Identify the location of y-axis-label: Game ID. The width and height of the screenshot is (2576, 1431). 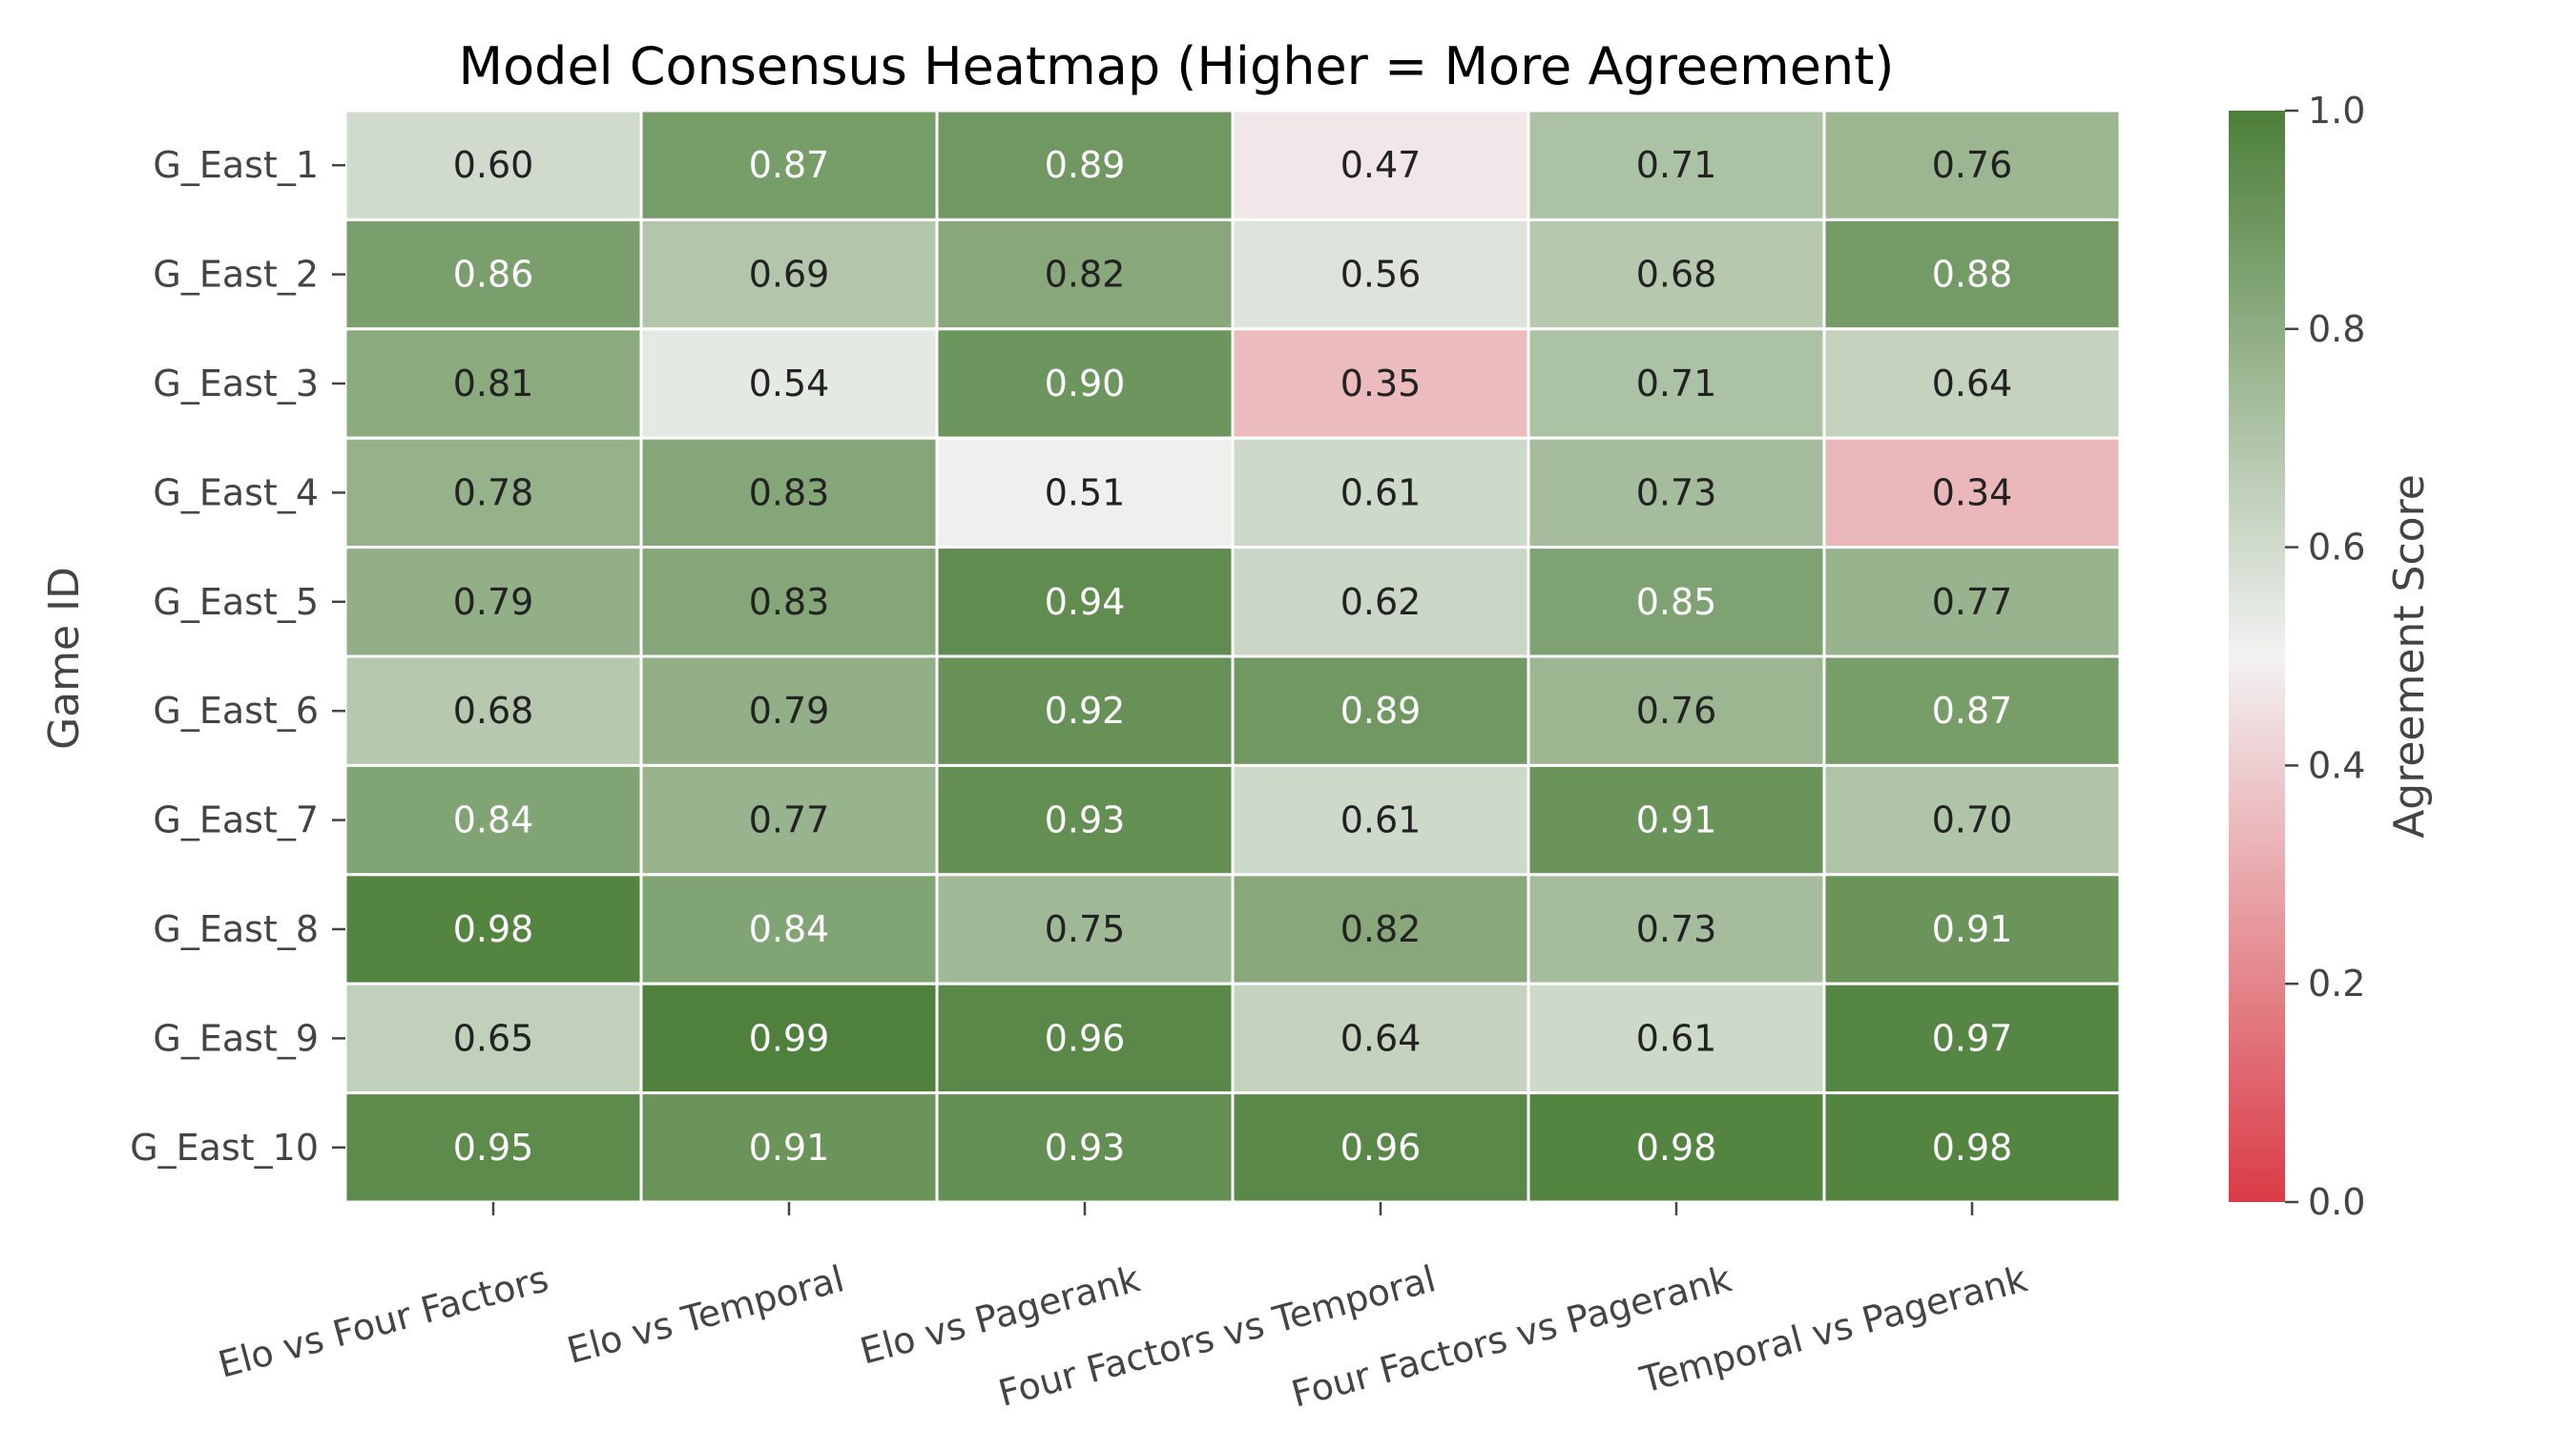
(64, 658).